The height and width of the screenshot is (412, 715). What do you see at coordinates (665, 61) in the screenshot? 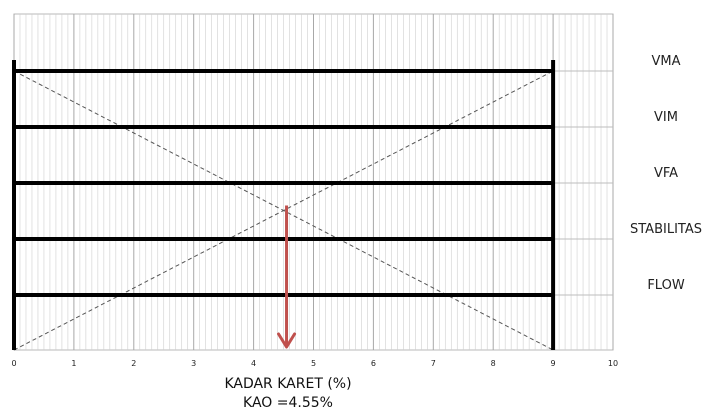
I see `row-label: VMA` at bounding box center [665, 61].